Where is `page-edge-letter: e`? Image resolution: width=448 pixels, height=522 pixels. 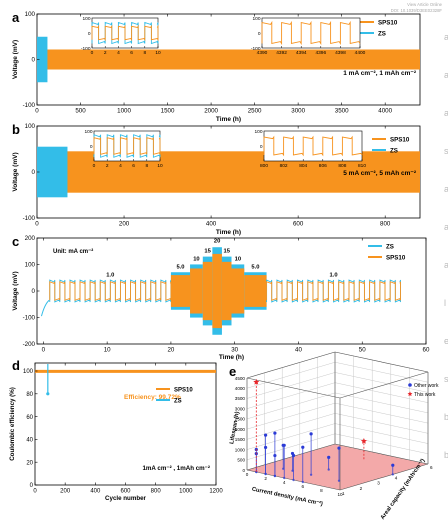 page-edge-letter: e is located at coordinates (446, 341).